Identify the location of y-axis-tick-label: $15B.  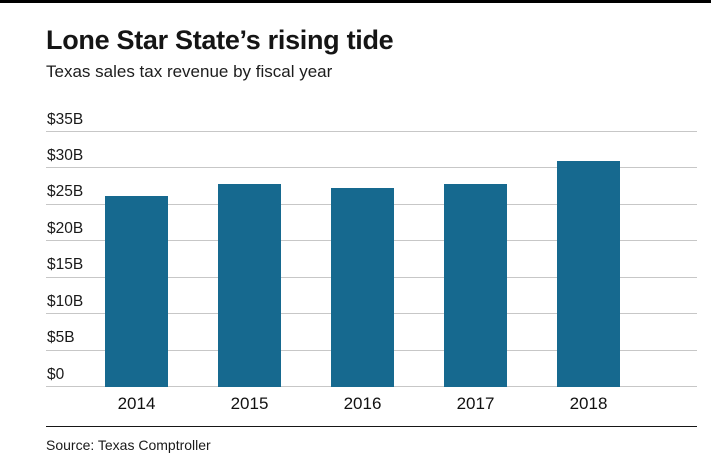
(65, 265).